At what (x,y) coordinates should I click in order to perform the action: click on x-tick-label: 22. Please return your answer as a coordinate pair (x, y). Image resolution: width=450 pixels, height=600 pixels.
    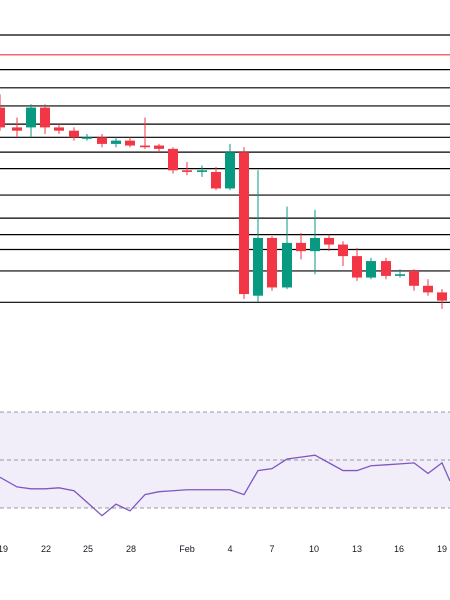
    Looking at the image, I should click on (46, 549).